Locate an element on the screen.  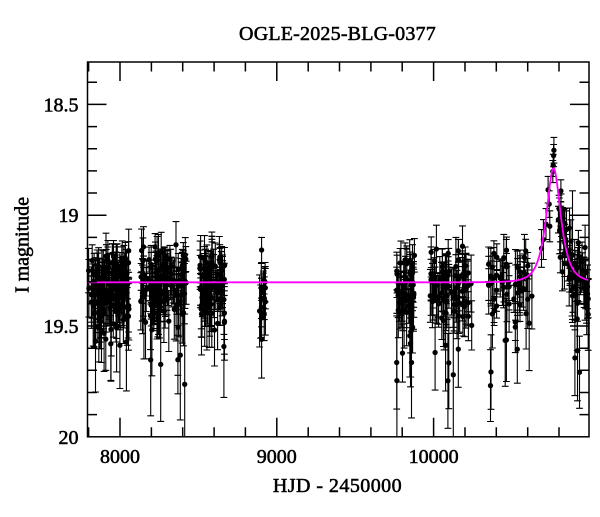
svg-text: I magnitude is located at coordinates (22, 245).